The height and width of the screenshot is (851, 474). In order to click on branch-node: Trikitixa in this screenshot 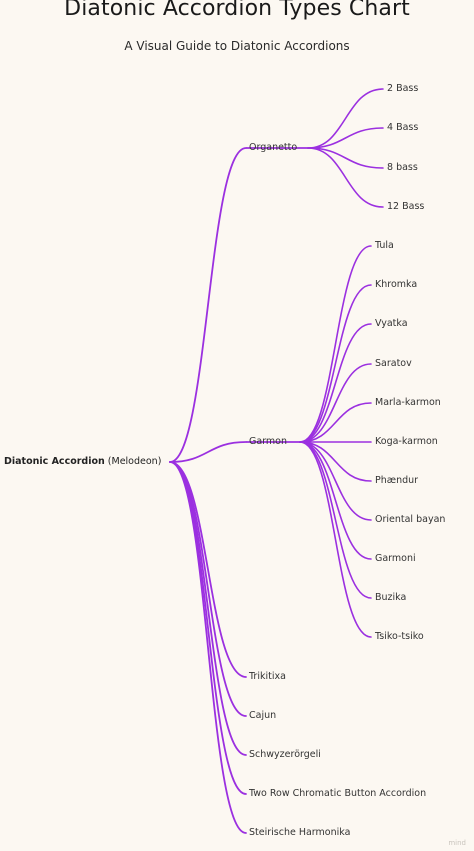, I will do `click(267, 676)`.